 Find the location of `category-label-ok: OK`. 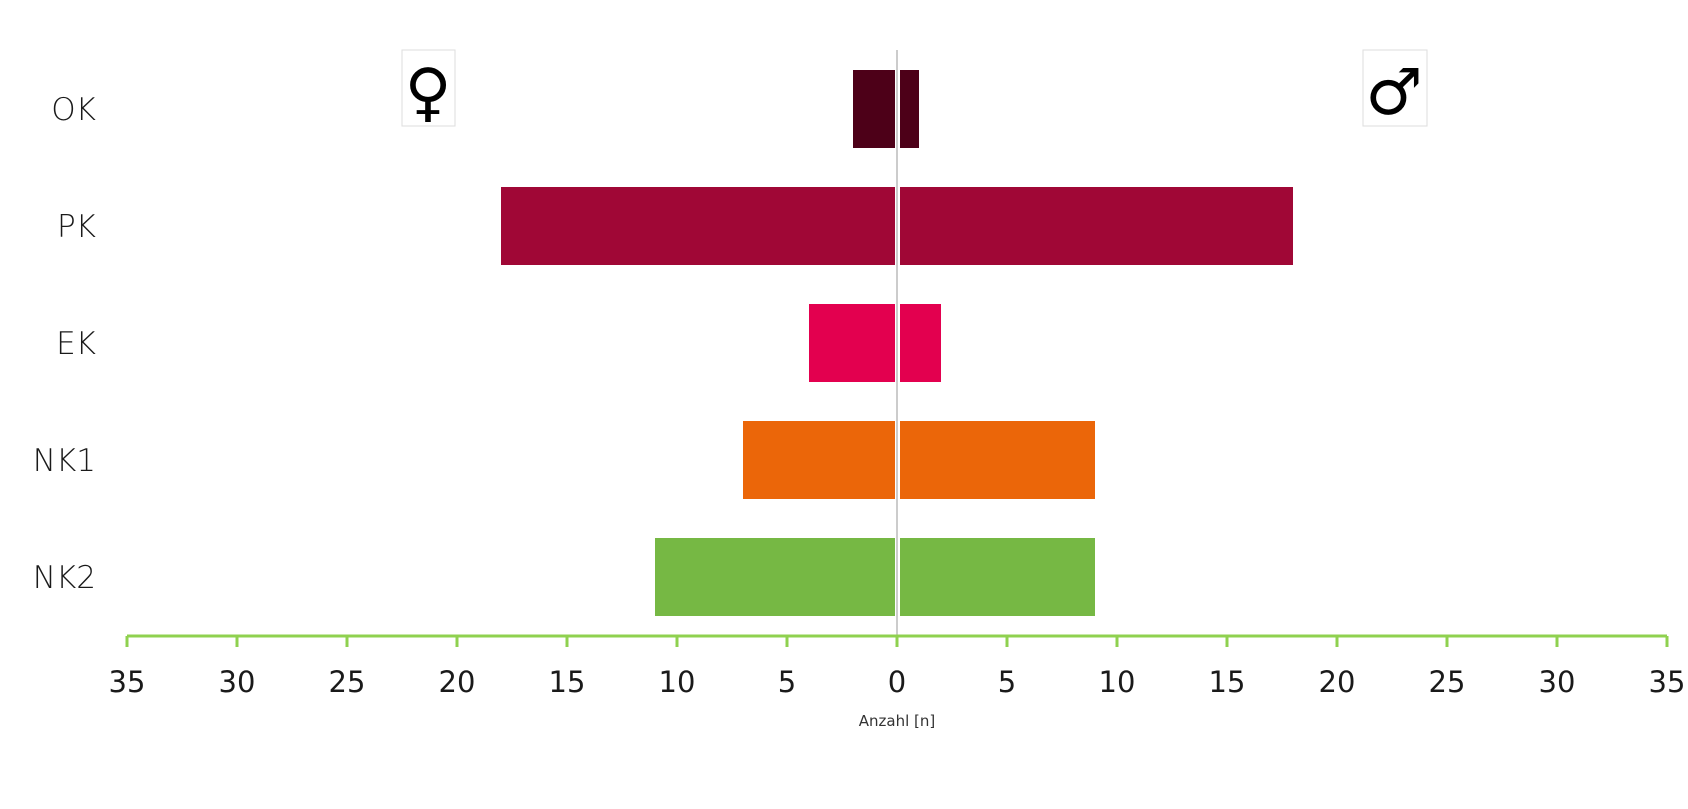

category-label-ok: OK is located at coordinates (73, 110).